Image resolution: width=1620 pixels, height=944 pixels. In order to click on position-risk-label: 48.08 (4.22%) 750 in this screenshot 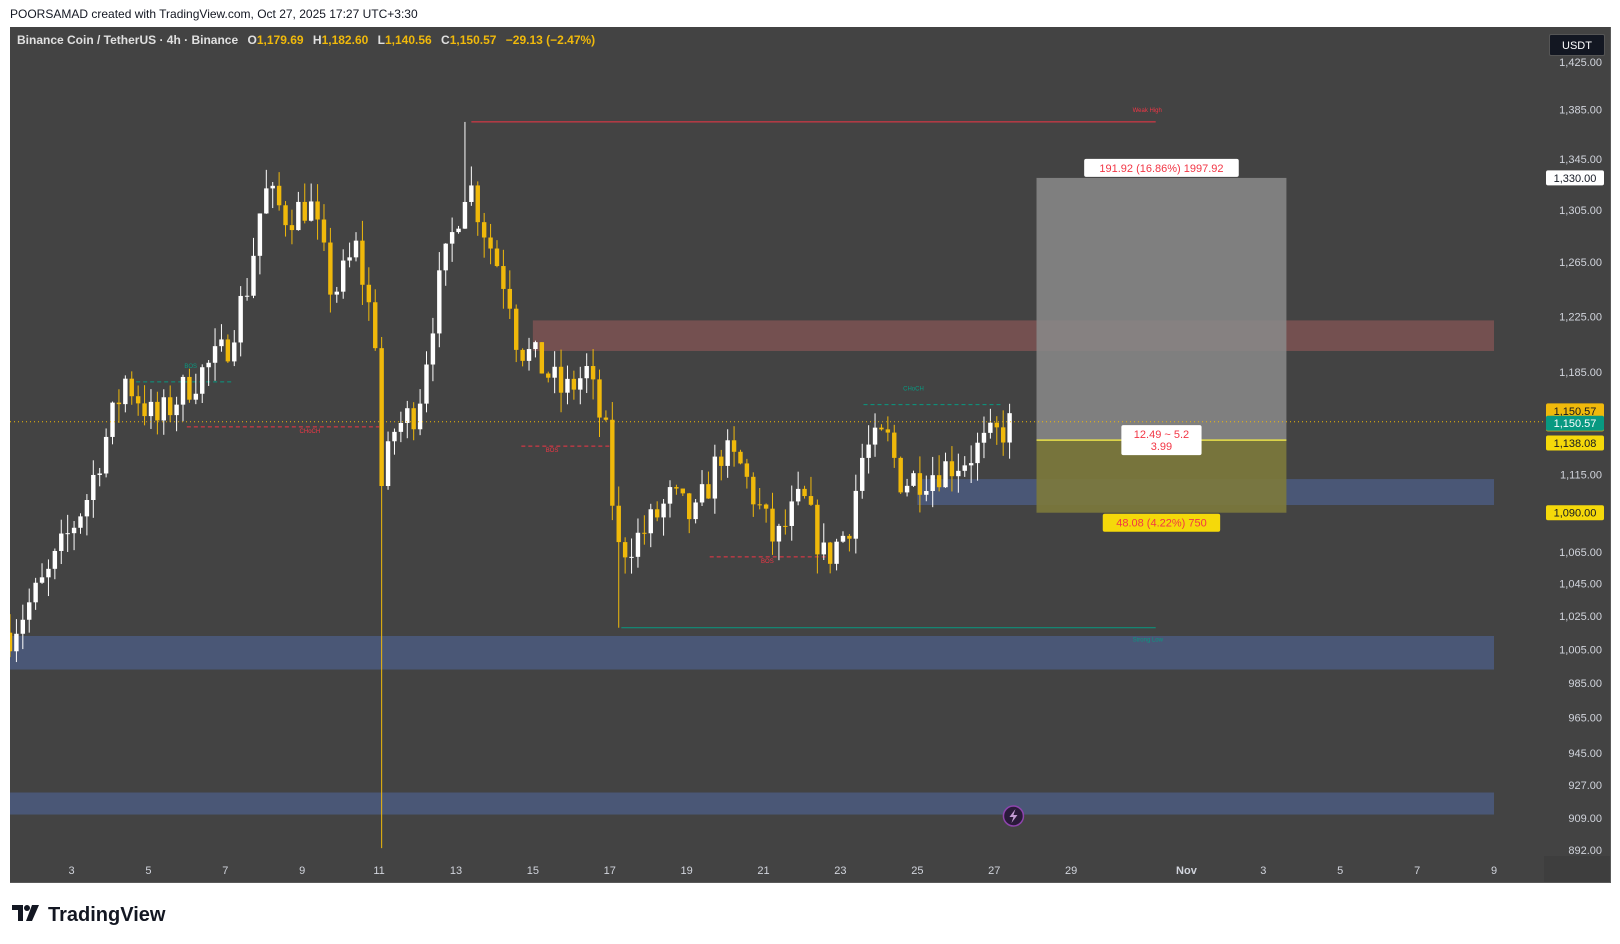, I will do `click(1161, 522)`.